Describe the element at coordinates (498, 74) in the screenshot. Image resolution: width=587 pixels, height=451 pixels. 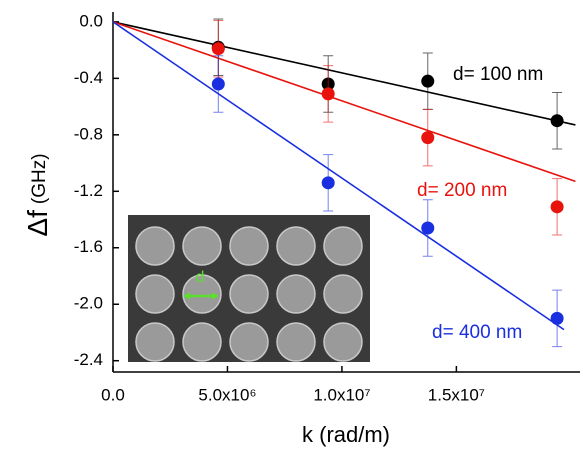
I see `series-label: d= 100 nm` at that location.